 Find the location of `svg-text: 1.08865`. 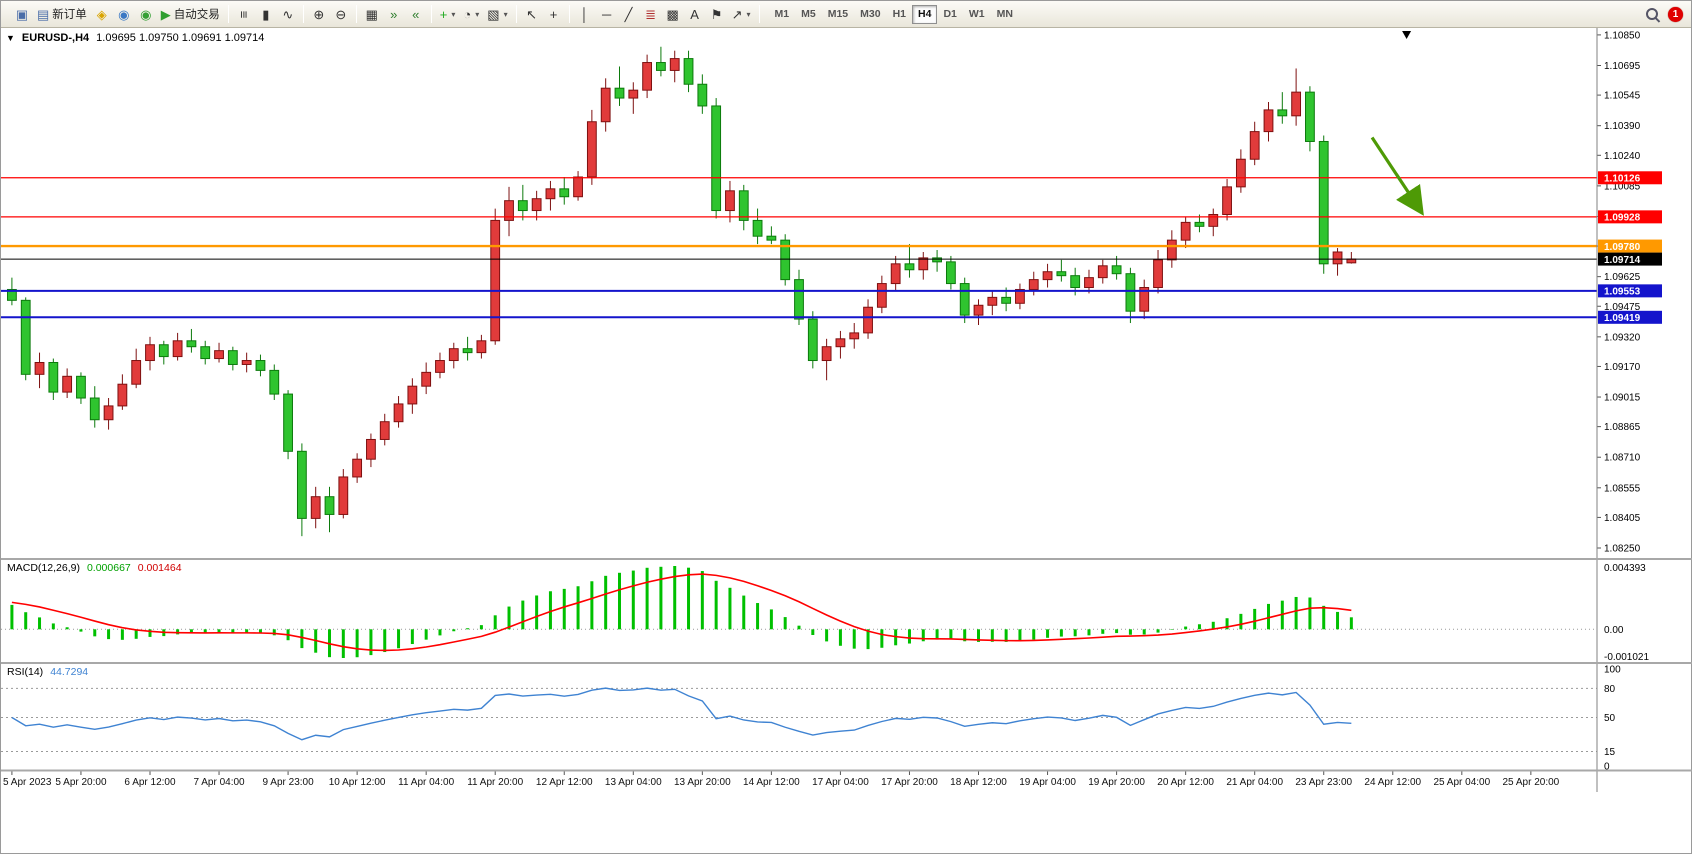

svg-text: 1.08865 is located at coordinates (1622, 427).